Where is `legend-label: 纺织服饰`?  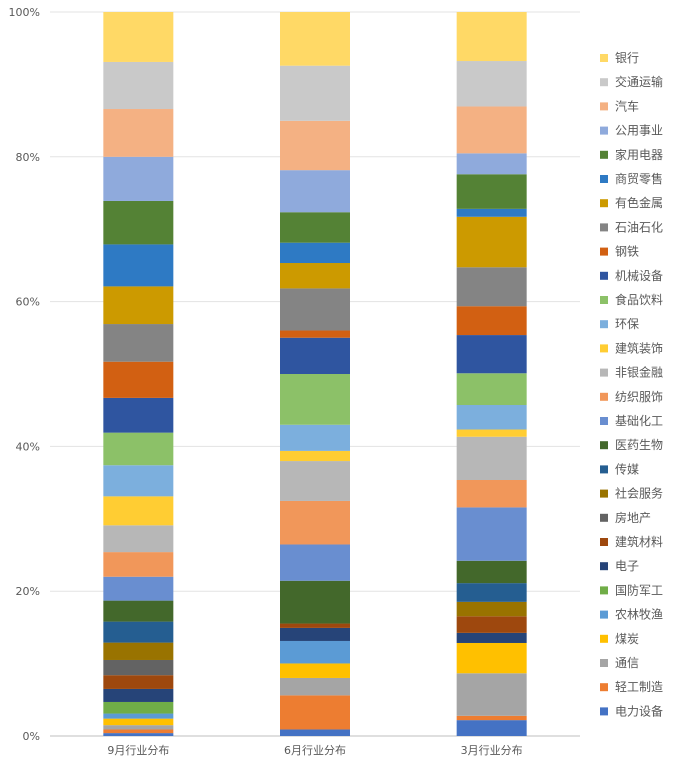
legend-label: 纺织服饰 is located at coordinates (639, 397).